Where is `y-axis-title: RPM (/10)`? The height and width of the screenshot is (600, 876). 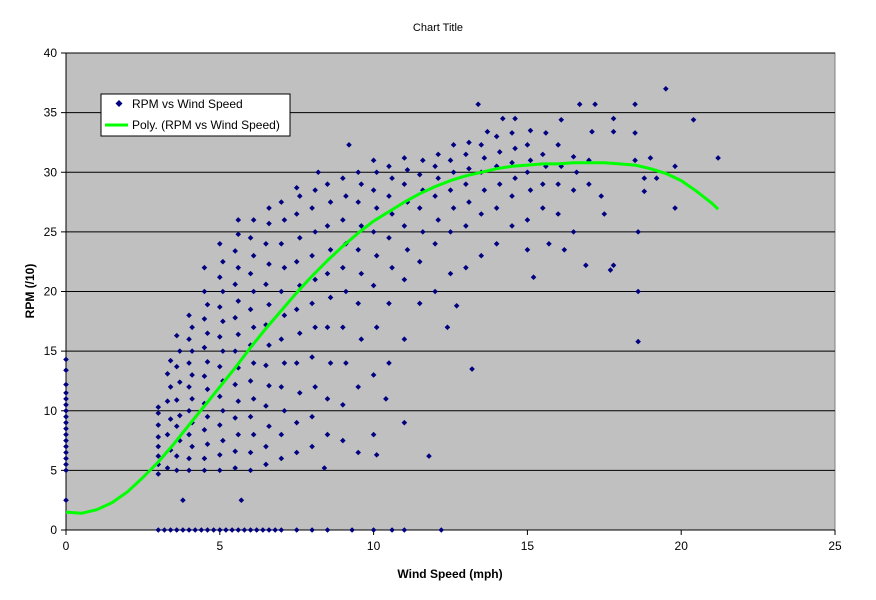
y-axis-title: RPM (/10) is located at coordinates (30, 291).